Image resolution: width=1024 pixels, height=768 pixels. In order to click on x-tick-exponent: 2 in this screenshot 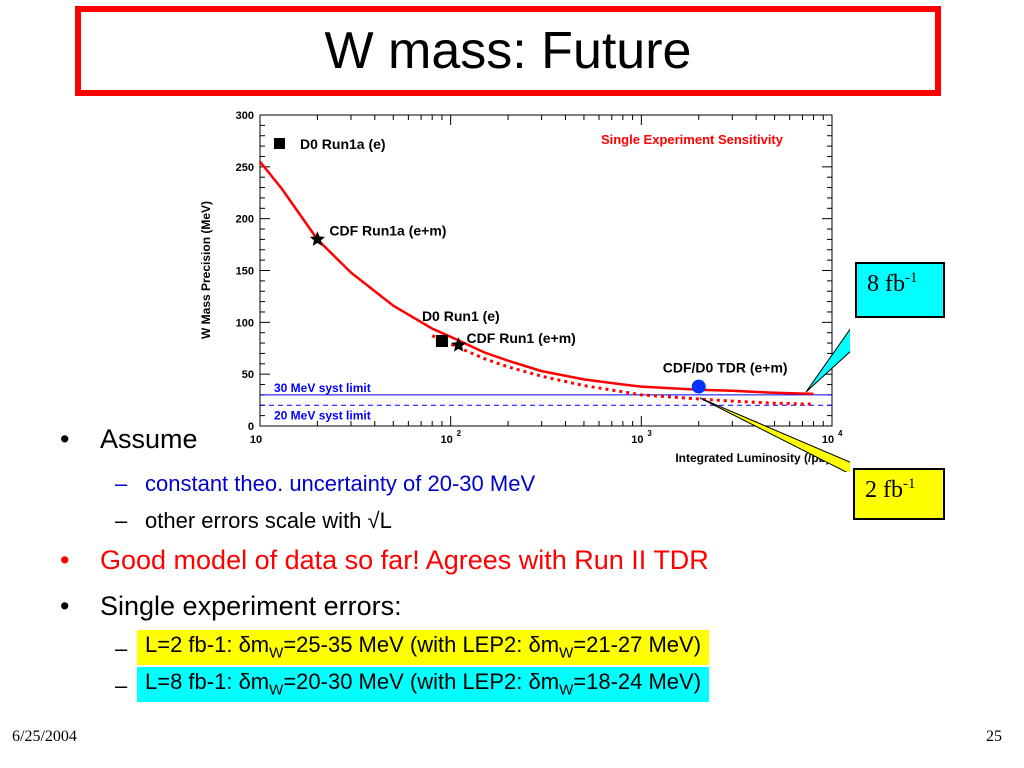, I will do `click(459, 433)`.